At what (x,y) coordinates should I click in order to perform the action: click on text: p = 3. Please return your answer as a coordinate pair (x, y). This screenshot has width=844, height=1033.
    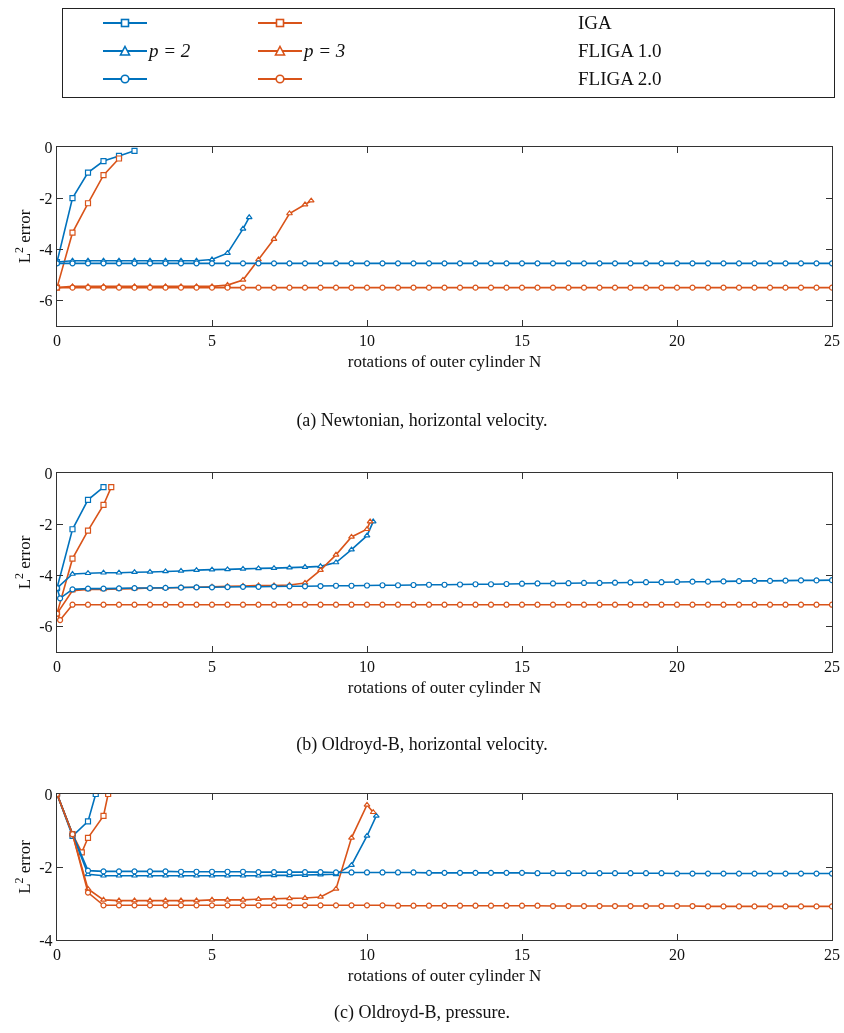
    Looking at the image, I should click on (325, 51).